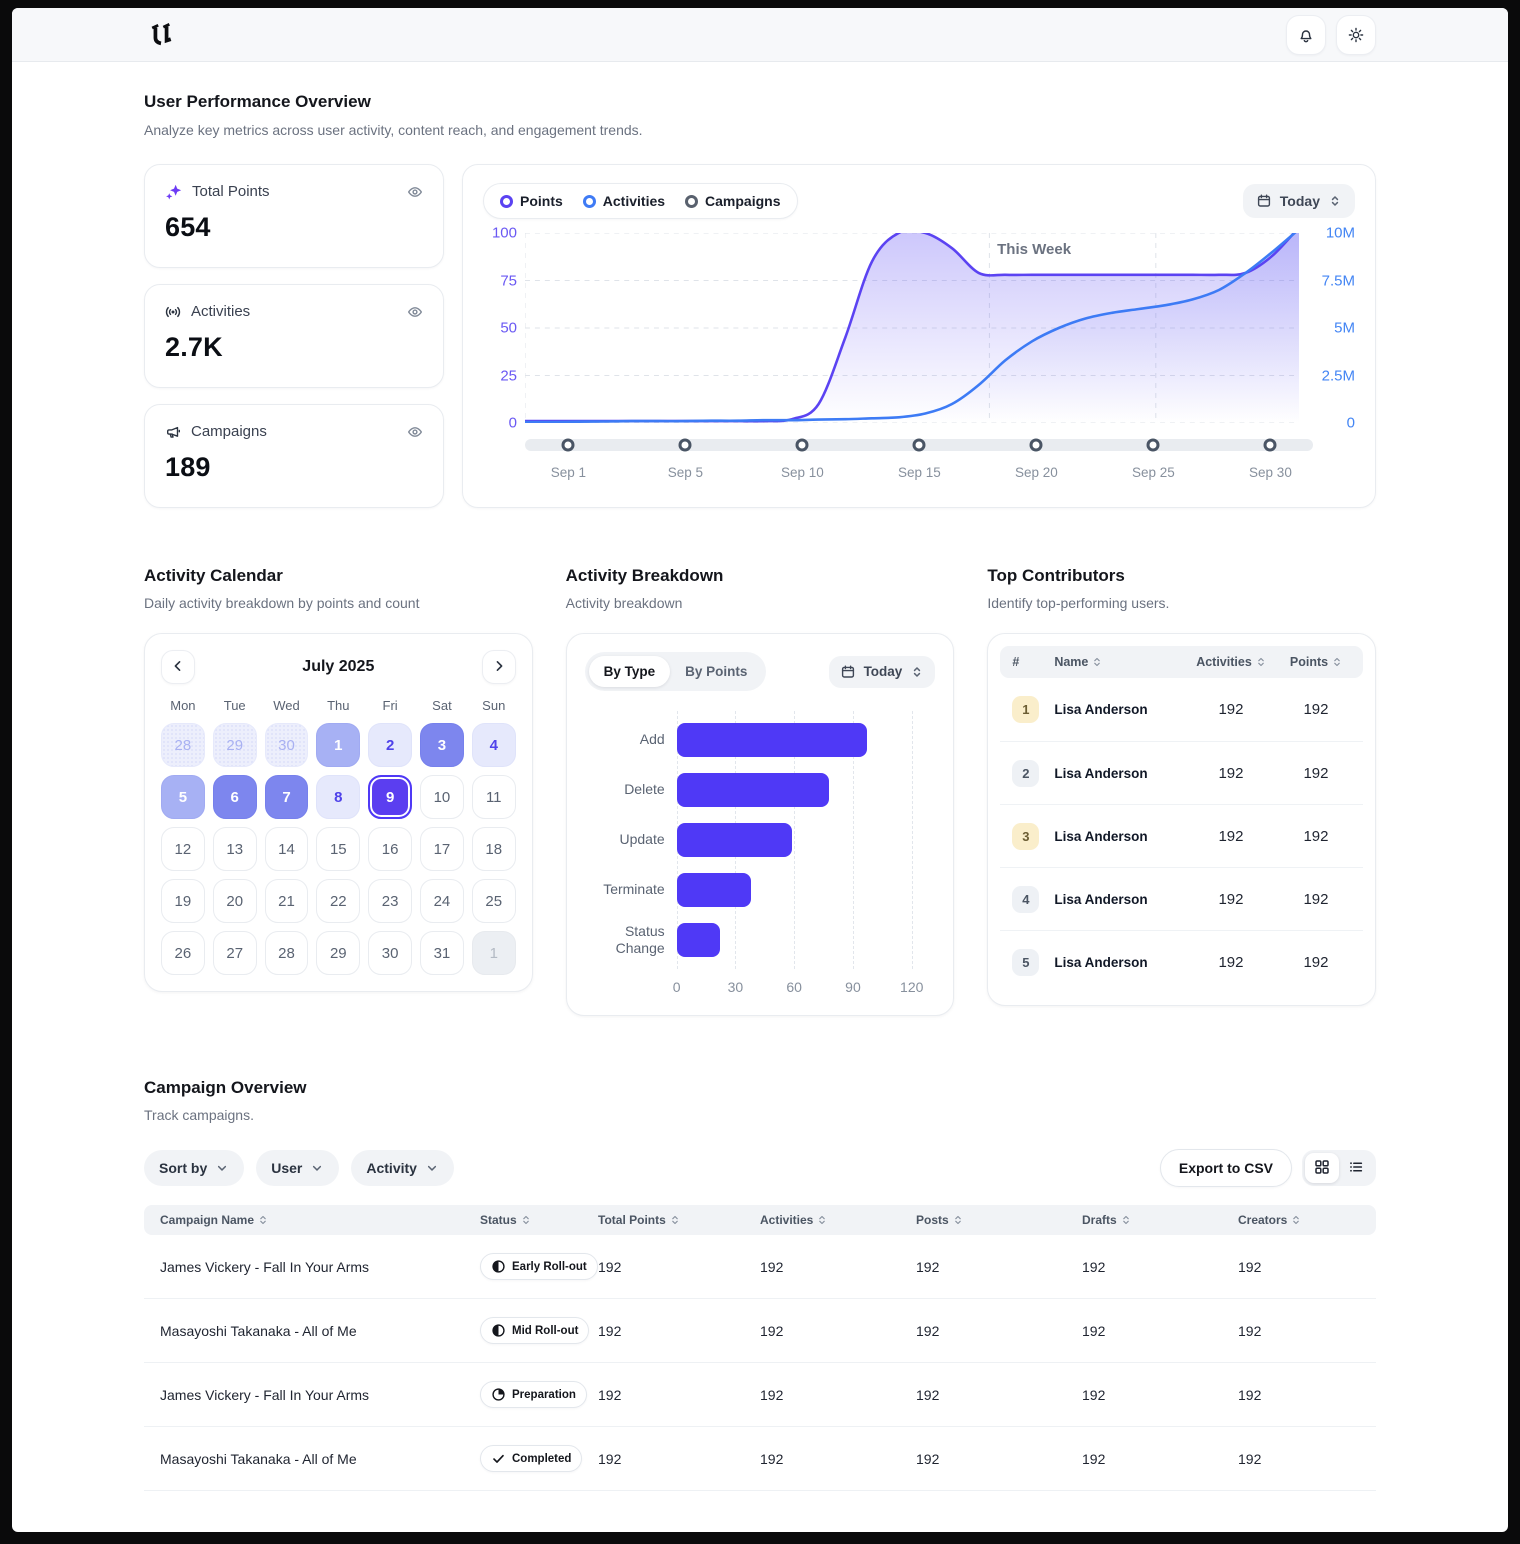  Describe the element at coordinates (493, 849) in the screenshot. I see `calendar-day-cell: 18` at that location.